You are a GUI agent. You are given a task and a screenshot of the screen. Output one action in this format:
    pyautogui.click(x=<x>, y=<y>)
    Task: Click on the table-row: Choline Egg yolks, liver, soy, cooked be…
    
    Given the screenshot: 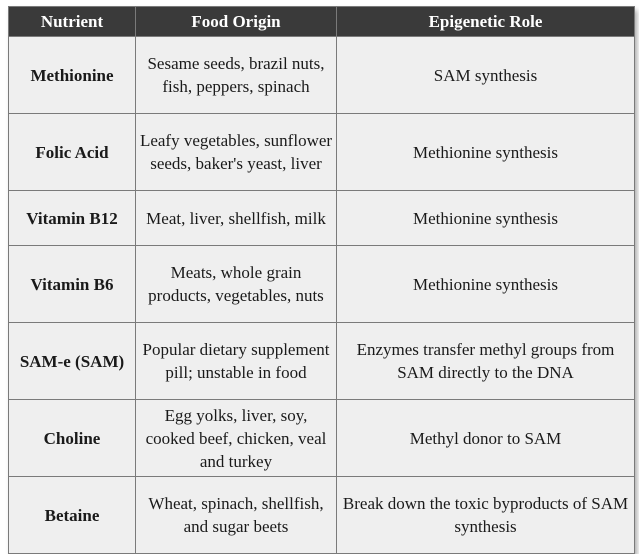 What is the action you would take?
    pyautogui.click(x=321, y=438)
    